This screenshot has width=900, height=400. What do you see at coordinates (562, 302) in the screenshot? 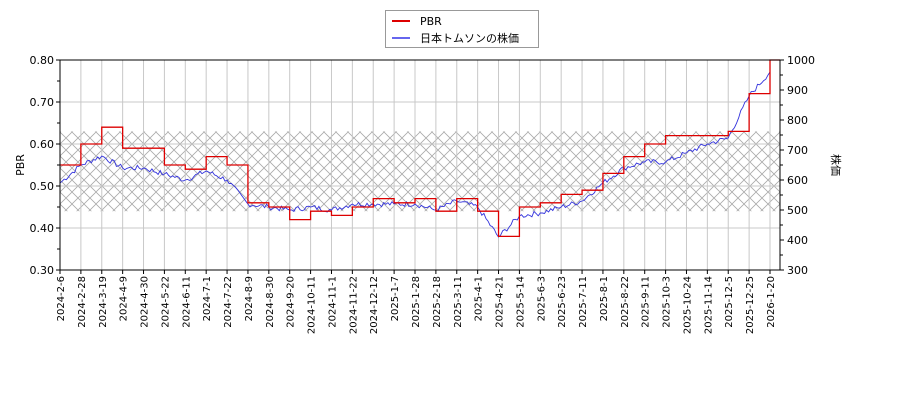
I see `x-tick-label: 2025-6-23` at bounding box center [562, 302].